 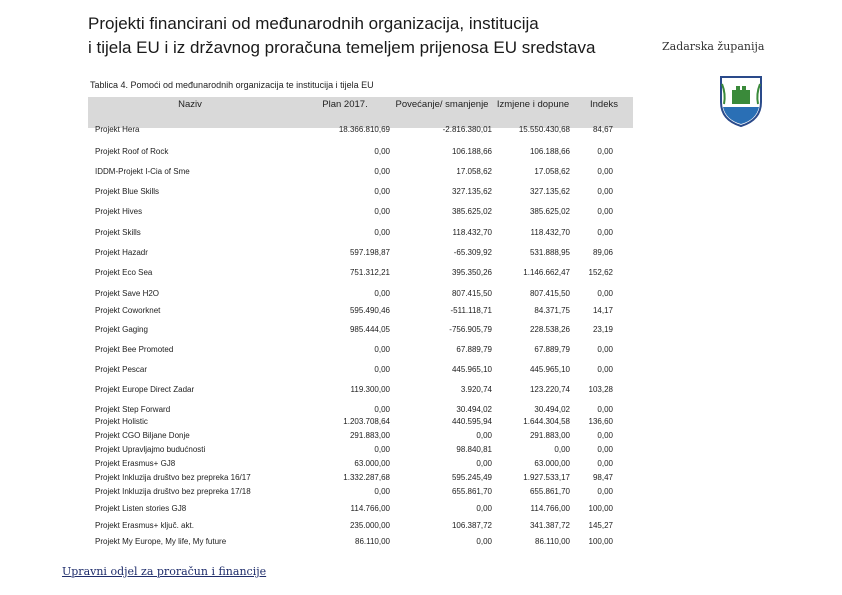 What do you see at coordinates (366, 477) in the screenshot?
I see `row-value: 1.332.287,68` at bounding box center [366, 477].